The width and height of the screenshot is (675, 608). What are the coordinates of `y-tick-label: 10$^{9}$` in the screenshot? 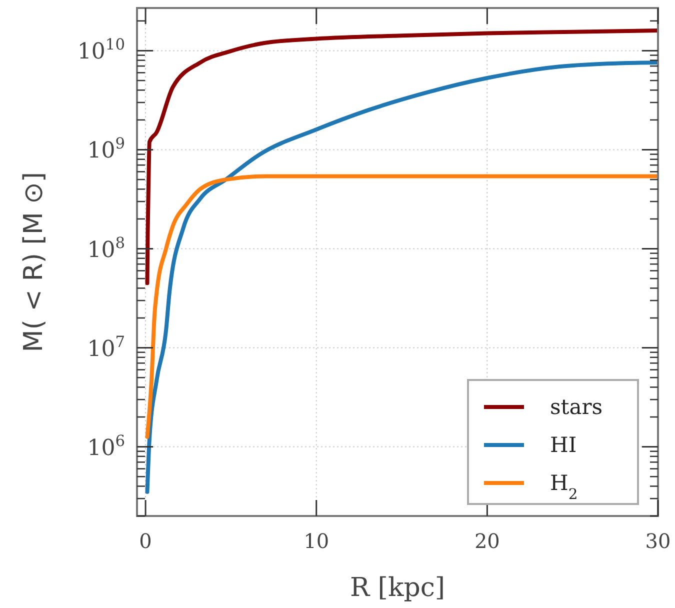 It's located at (106, 149).